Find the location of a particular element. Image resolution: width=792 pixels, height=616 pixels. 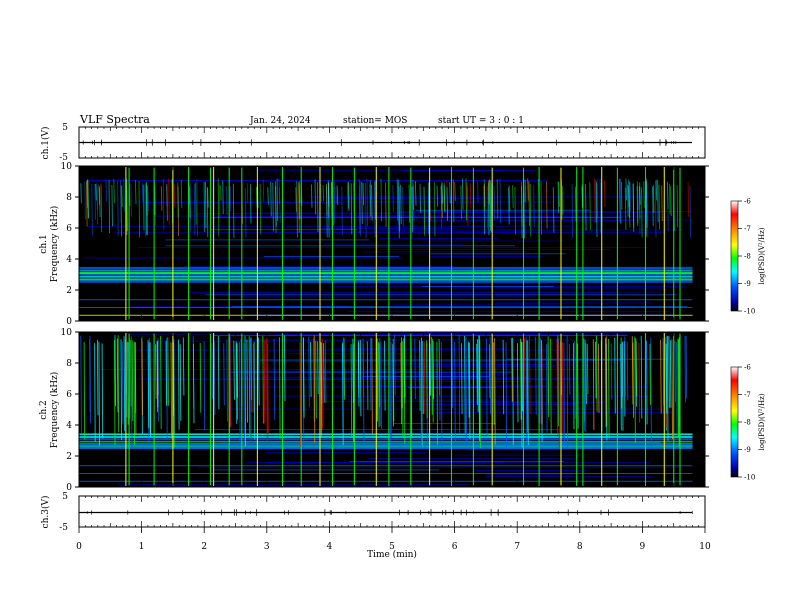

x-tick-label: 7 is located at coordinates (517, 547).